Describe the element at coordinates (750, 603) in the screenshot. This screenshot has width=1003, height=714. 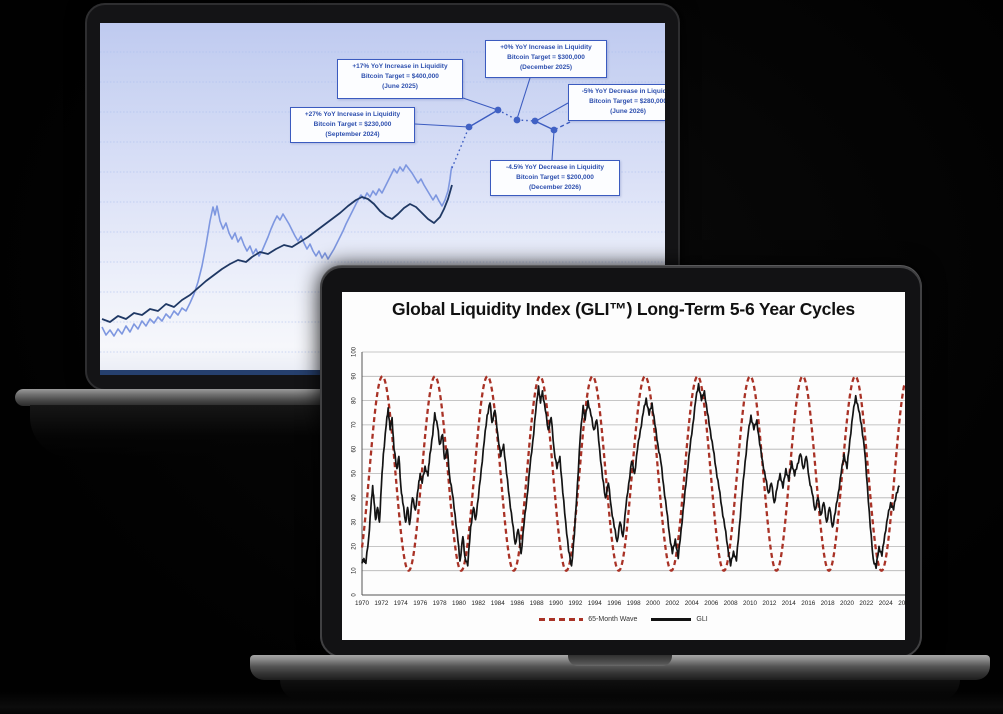
I see `svg-text: 2010` at that location.